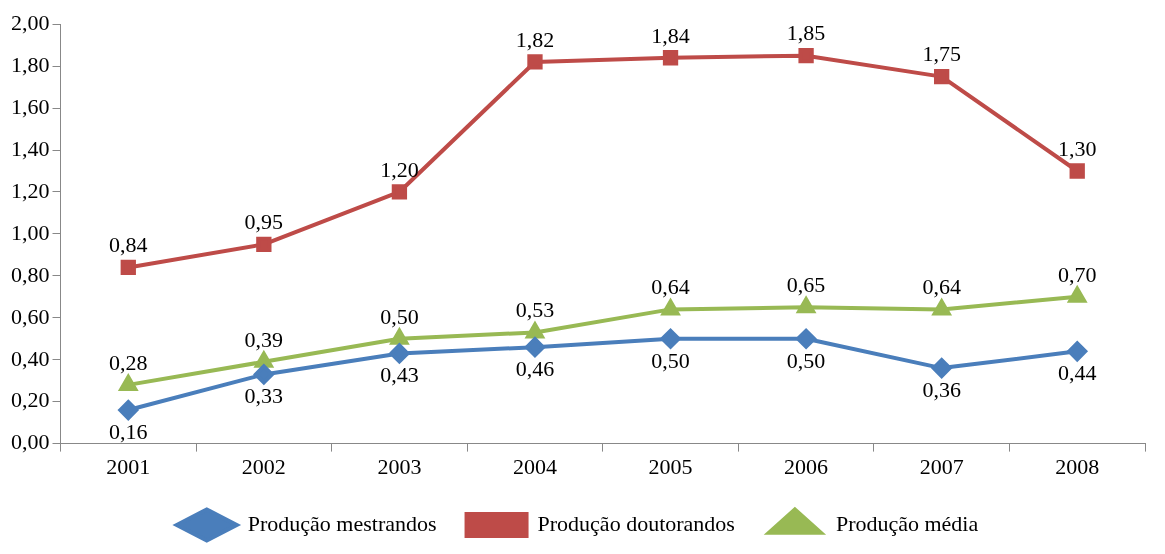  What do you see at coordinates (941, 466) in the screenshot?
I see `x-tick-label: 2007` at bounding box center [941, 466].